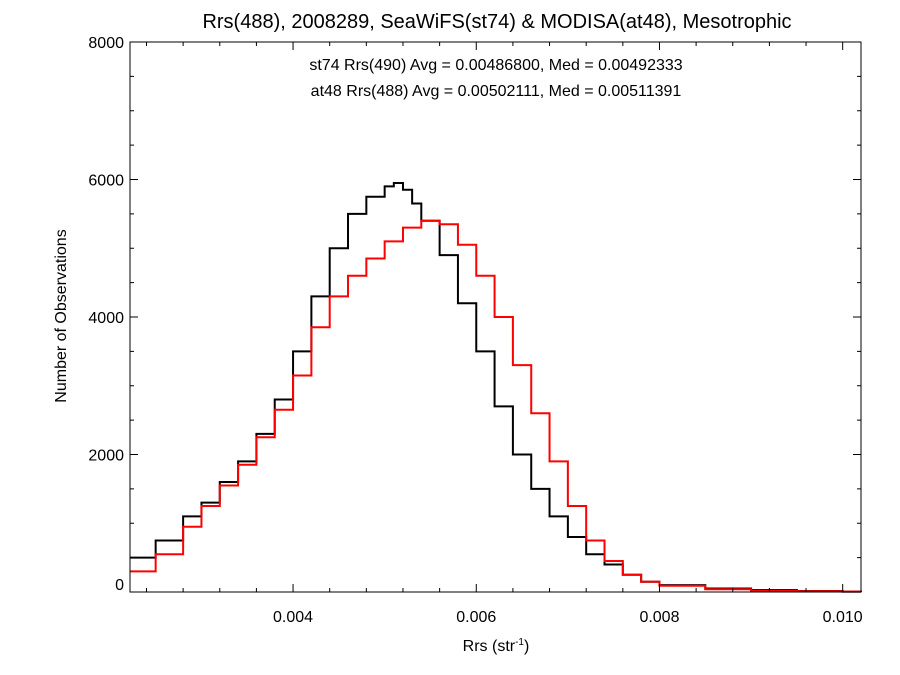 The image size is (900, 675). Describe the element at coordinates (61, 315) in the screenshot. I see `y-axis-label: Number of Observations` at that location.